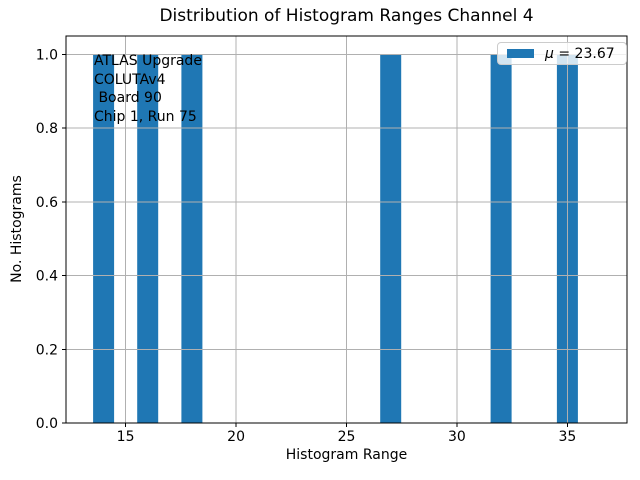 The image size is (640, 480). What do you see at coordinates (47, 350) in the screenshot?
I see `y-tick-label: 0.2` at bounding box center [47, 350].